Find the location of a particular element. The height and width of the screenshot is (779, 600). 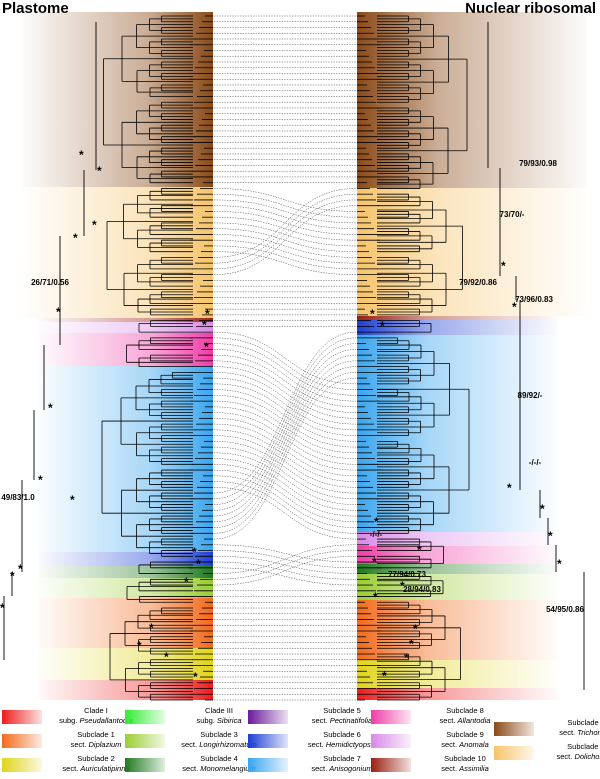

support-label-s12: 54/95/0.86 is located at coordinates (565, 609).